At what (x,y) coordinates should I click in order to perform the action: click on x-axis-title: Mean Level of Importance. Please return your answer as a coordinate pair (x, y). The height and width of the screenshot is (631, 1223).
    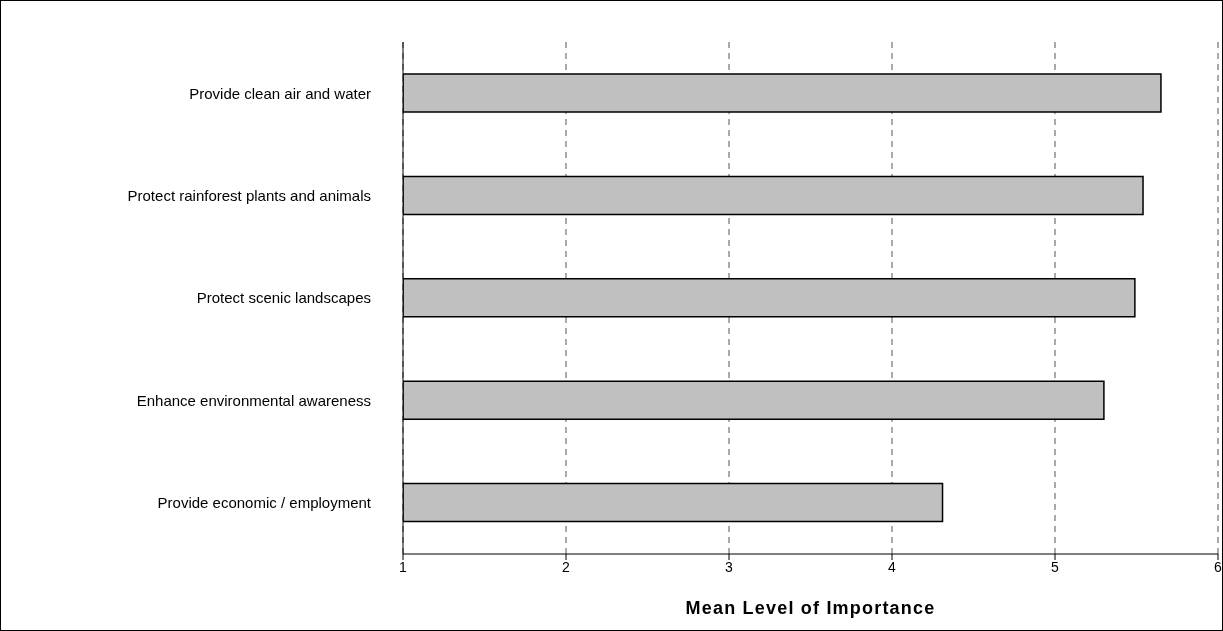
    Looking at the image, I should click on (810, 608).